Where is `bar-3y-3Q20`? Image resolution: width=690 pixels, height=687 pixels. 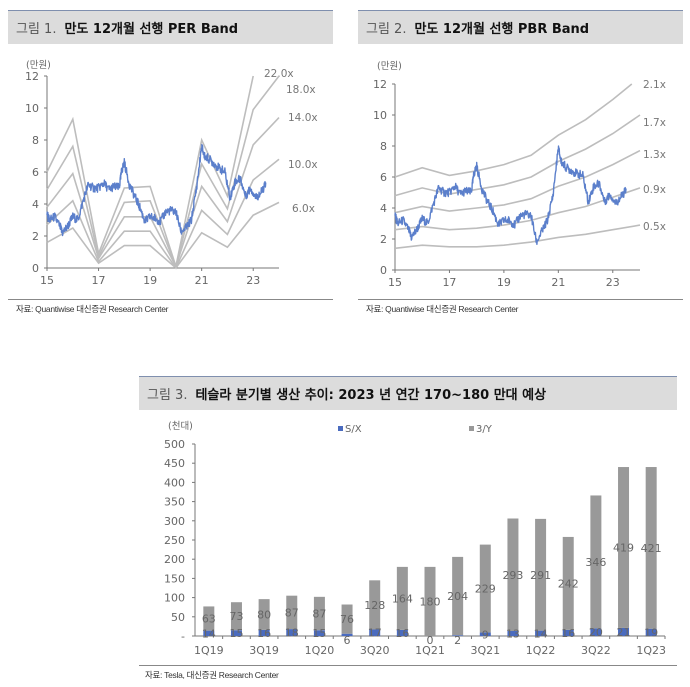 bar-3y-3Q20 is located at coordinates (375, 605).